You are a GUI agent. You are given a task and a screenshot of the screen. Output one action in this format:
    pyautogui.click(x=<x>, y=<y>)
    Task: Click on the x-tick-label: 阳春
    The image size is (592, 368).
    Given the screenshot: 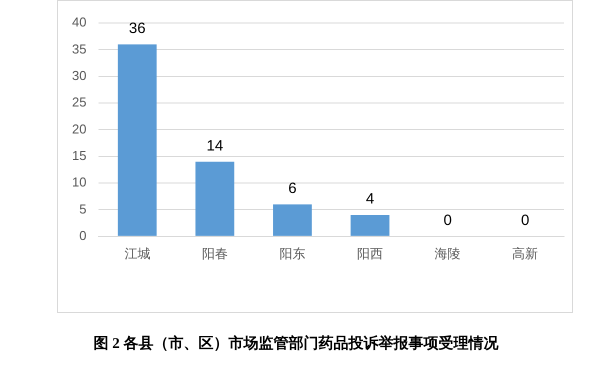 What is the action you would take?
    pyautogui.click(x=215, y=253)
    